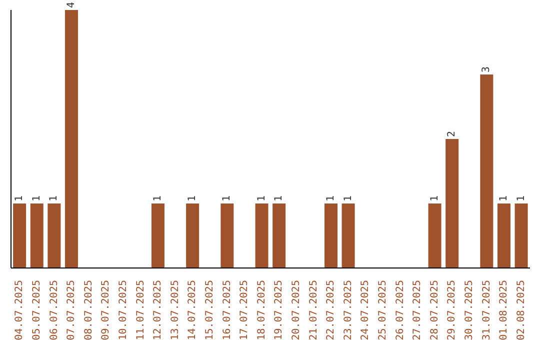 The image size is (540, 340). Describe the element at coordinates (71, 5) in the screenshot. I see `data-label: 4` at that location.